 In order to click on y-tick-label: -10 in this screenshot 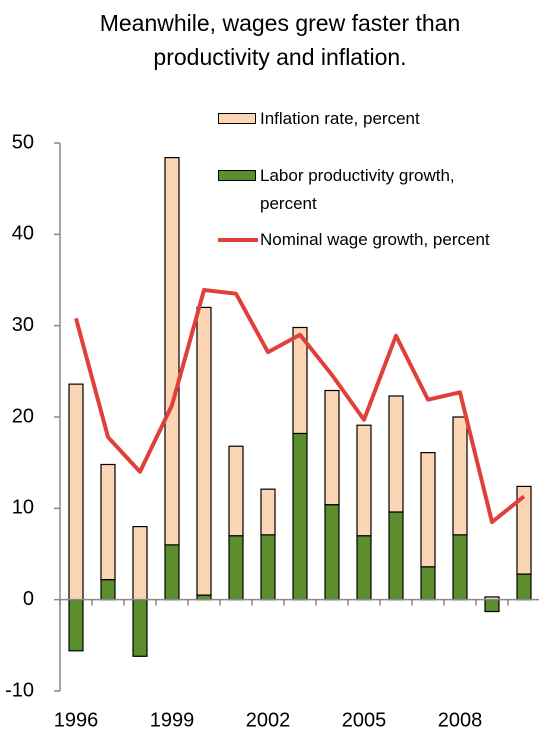, I will do `click(19, 690)`.